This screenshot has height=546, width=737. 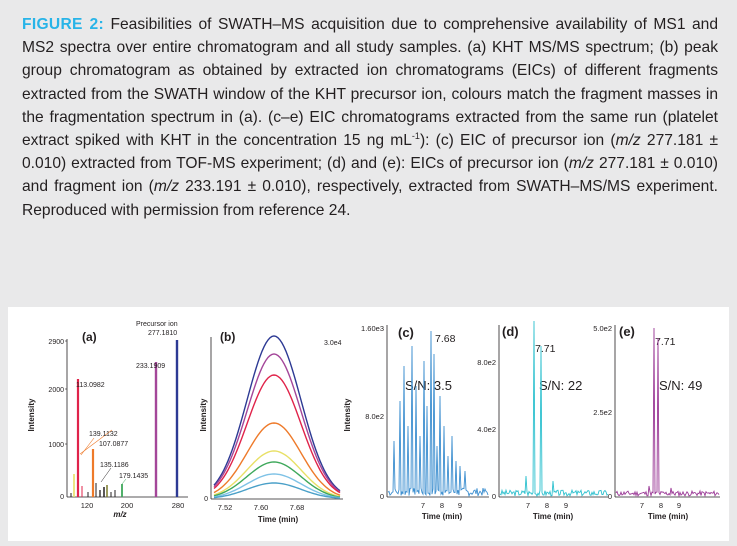 I want to click on panel-e-xtick: 9, so click(x=679, y=505).